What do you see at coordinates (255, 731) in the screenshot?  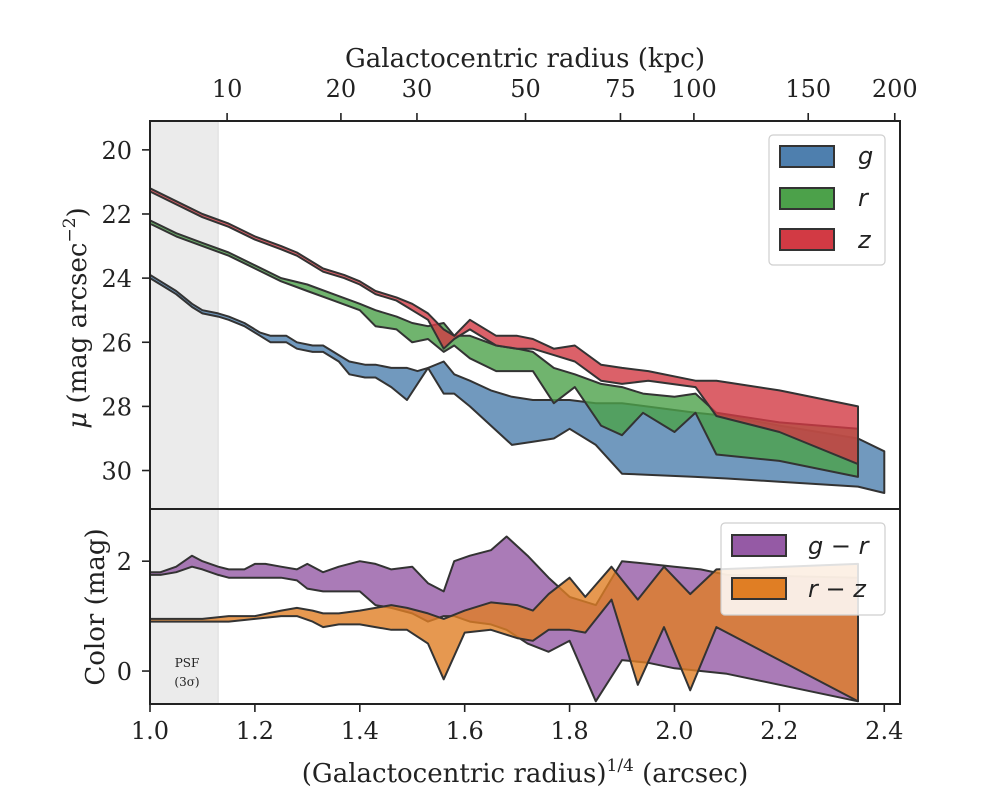 I see `x-tick-label: 1.2` at bounding box center [255, 731].